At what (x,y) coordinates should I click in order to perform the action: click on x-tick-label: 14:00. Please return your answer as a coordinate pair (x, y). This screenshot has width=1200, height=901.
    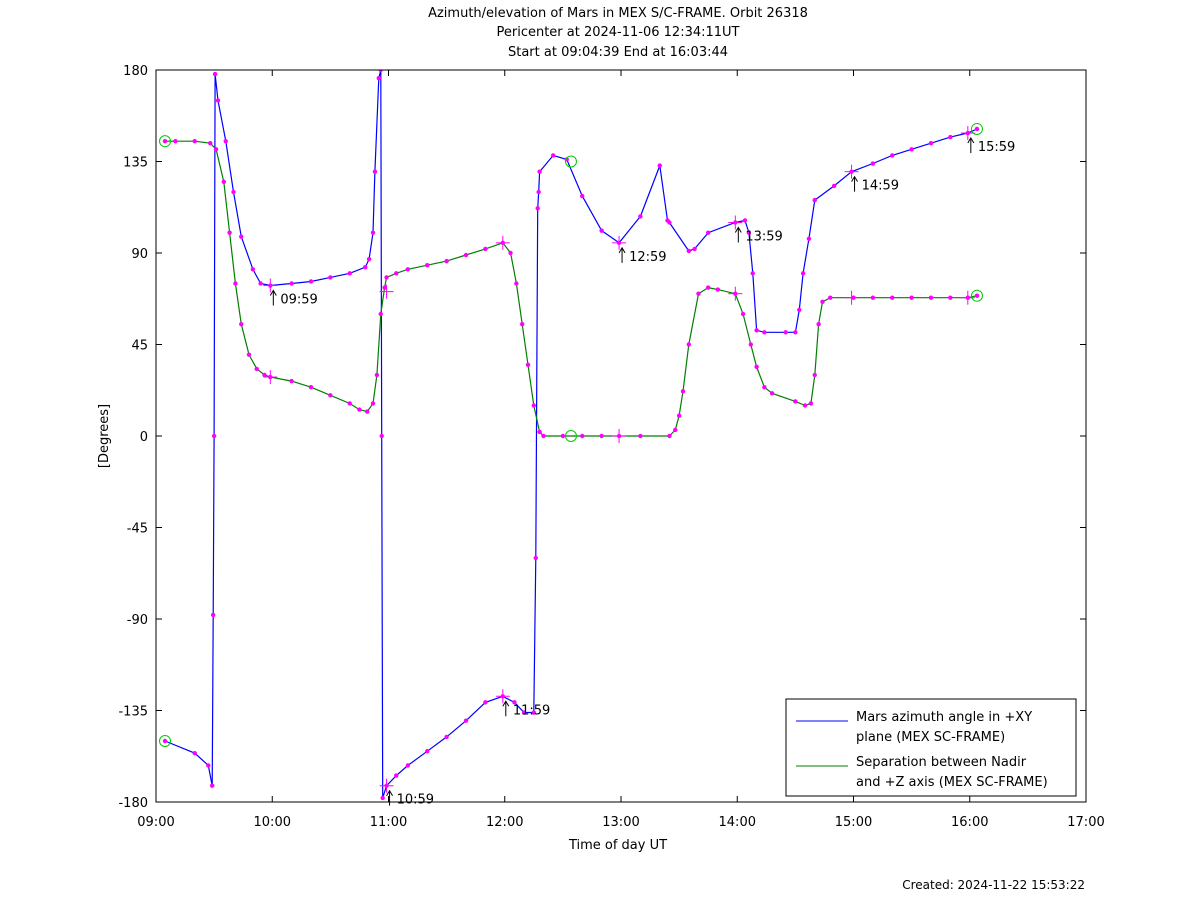
    Looking at the image, I should click on (737, 822).